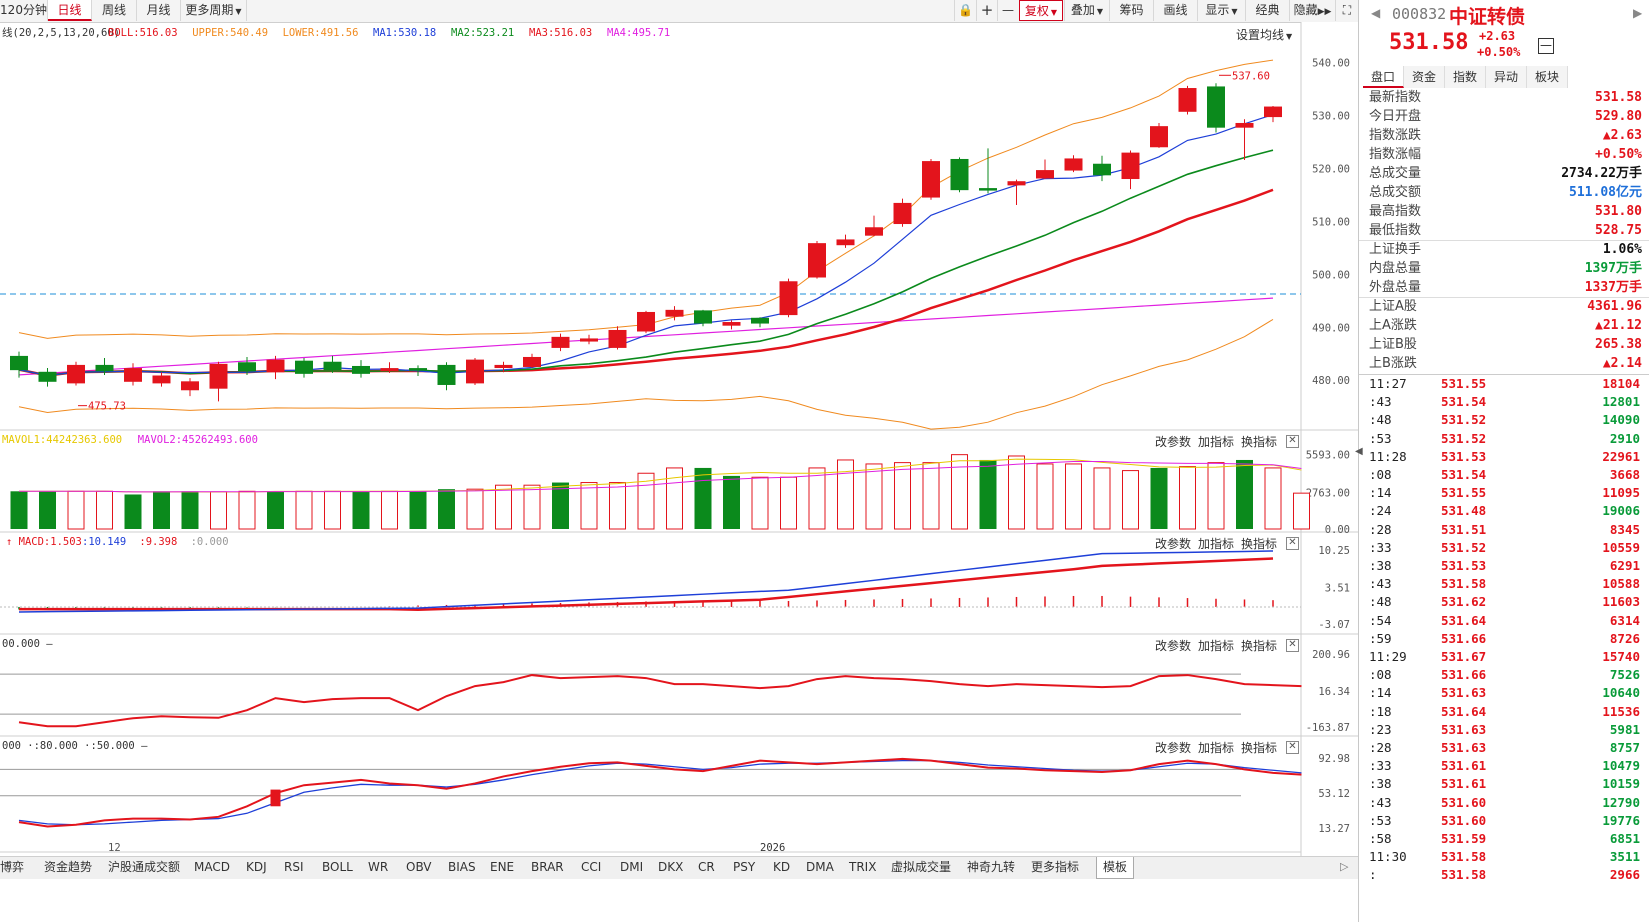 The height and width of the screenshot is (922, 1649). Describe the element at coordinates (144, 867) in the screenshot. I see `indicator-tab: 沪股通成交额` at that location.